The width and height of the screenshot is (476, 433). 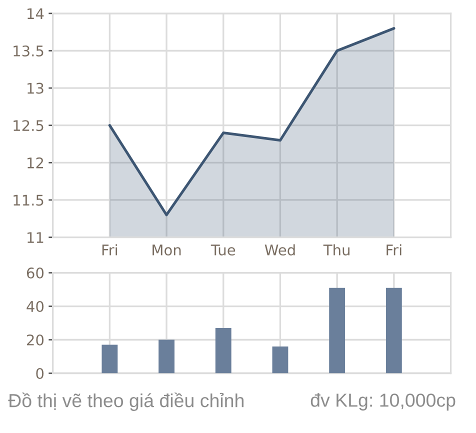 I want to click on y-tick-label: 60, so click(x=35, y=273).